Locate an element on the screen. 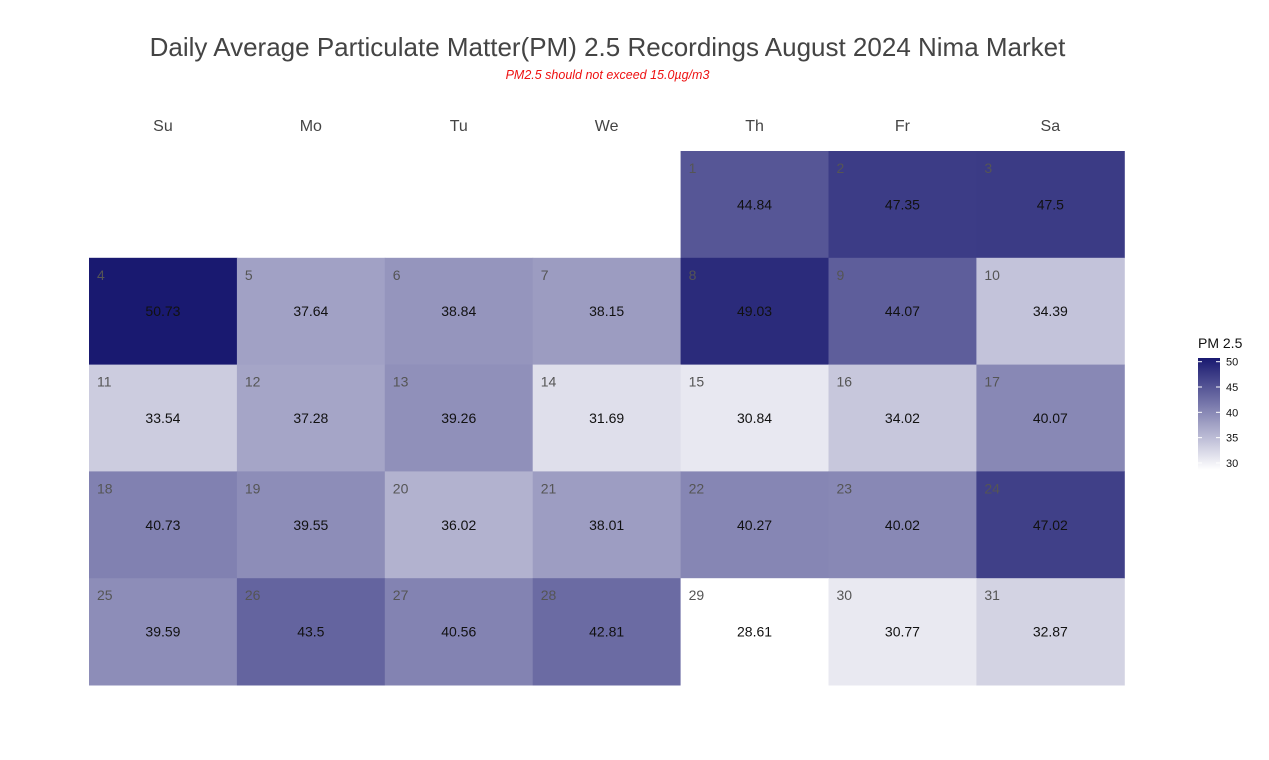 This screenshot has height=760, width=1269. day-cell: 18 40.73 is located at coordinates (163, 525).